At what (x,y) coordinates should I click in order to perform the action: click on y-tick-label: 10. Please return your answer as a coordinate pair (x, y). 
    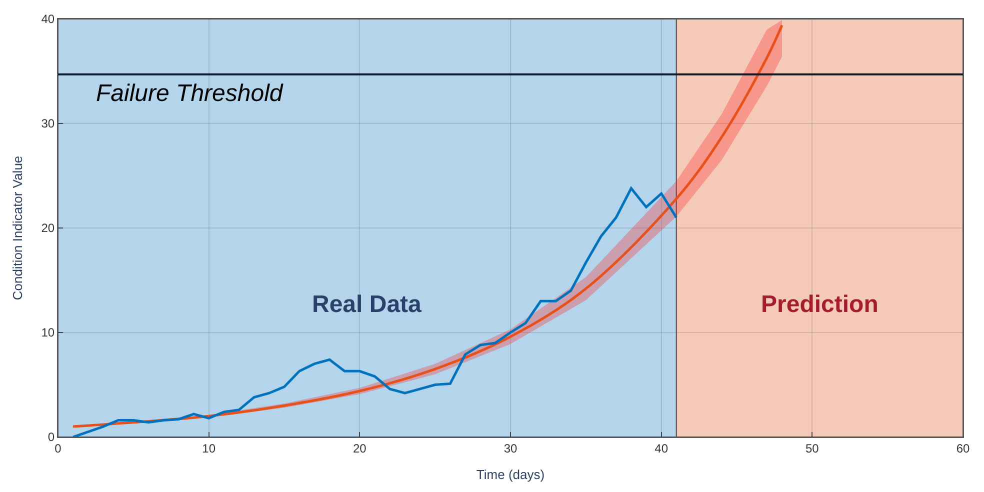
    Looking at the image, I should click on (48, 333).